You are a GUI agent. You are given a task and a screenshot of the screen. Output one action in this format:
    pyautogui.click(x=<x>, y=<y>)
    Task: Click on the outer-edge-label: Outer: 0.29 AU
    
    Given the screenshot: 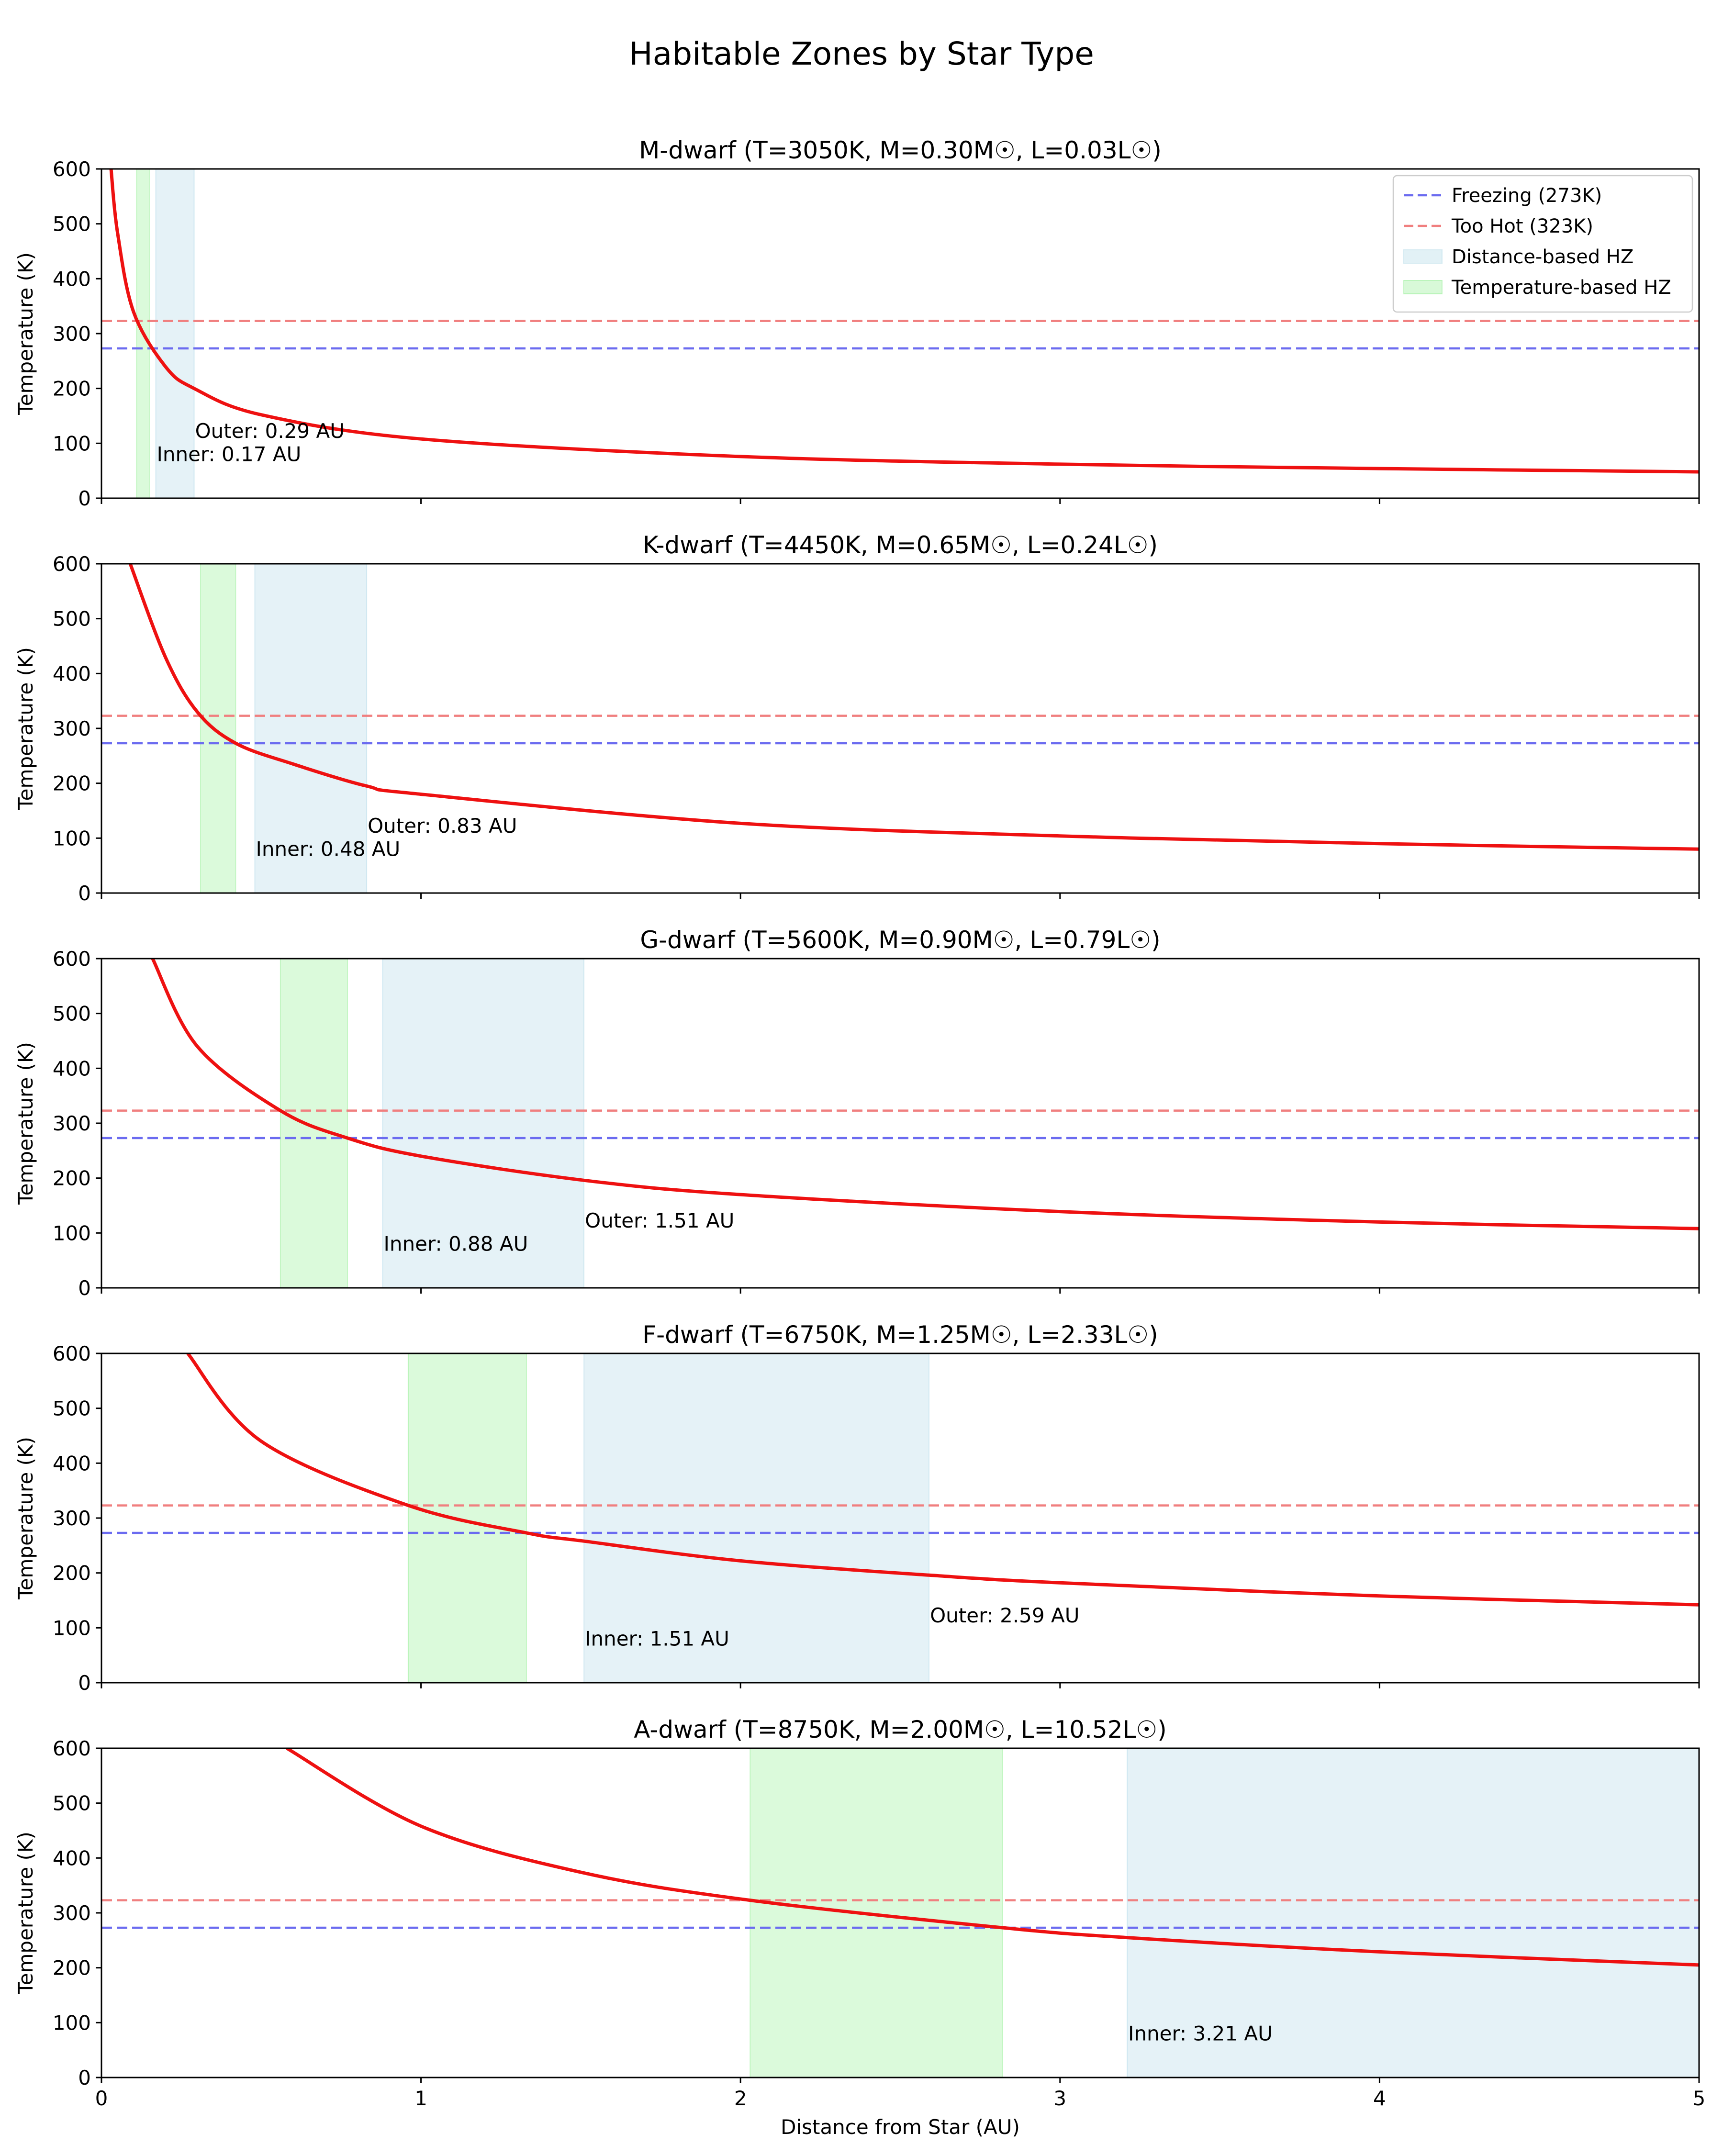 What is the action you would take?
    pyautogui.click(x=270, y=431)
    